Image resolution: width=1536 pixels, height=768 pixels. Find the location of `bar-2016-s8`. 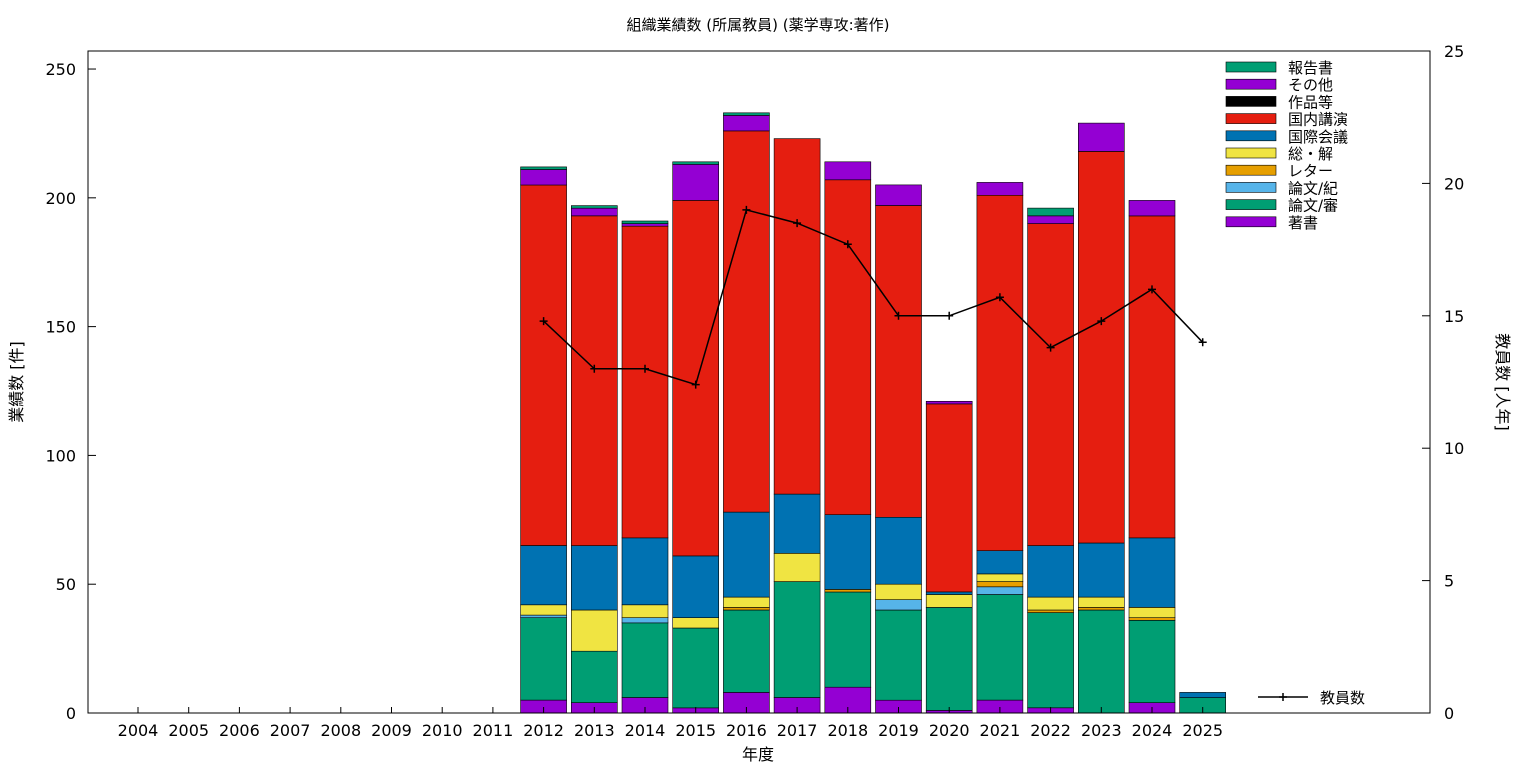

bar-2016-s8 is located at coordinates (746, 123).